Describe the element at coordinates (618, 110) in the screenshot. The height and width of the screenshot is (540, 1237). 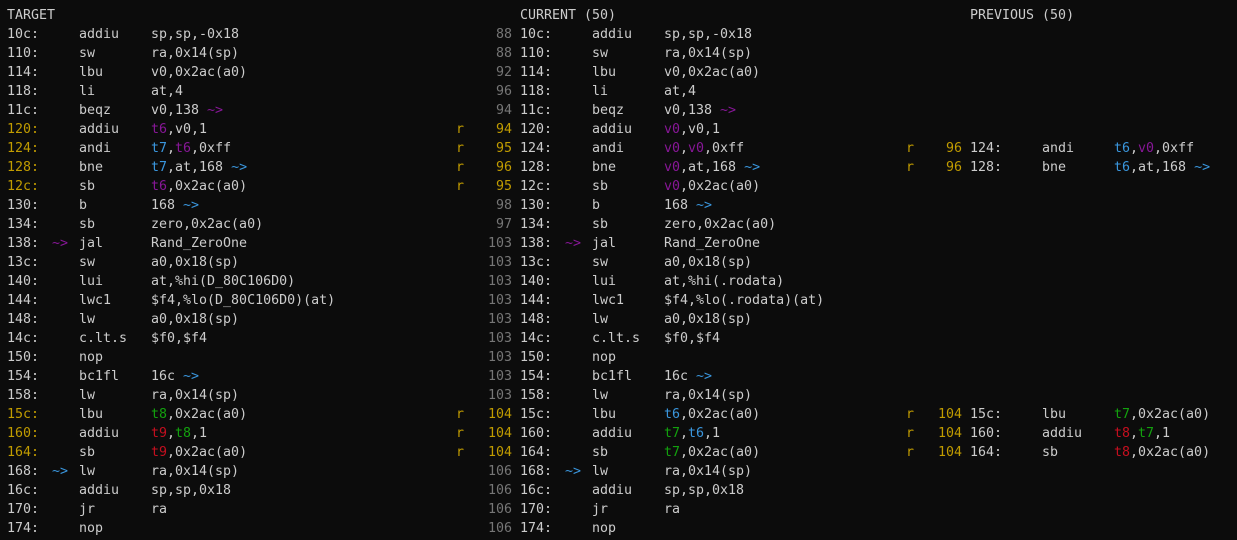
I see `diff-row: 11c: beqz v0,138 ~> 94 11c: beqz v0,138 ~>` at that location.